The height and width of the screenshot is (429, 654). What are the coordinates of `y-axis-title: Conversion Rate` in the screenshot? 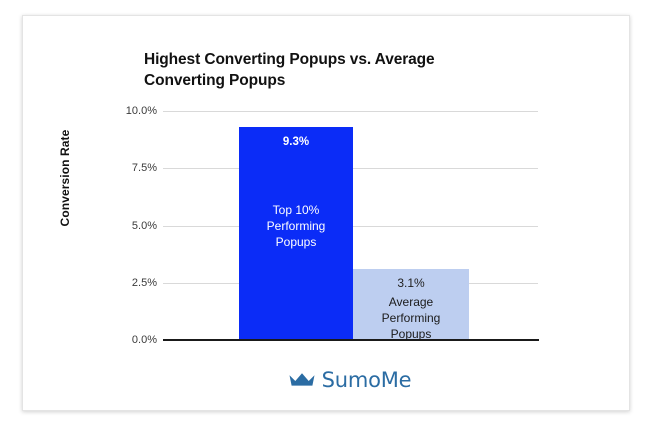 It's located at (65, 178).